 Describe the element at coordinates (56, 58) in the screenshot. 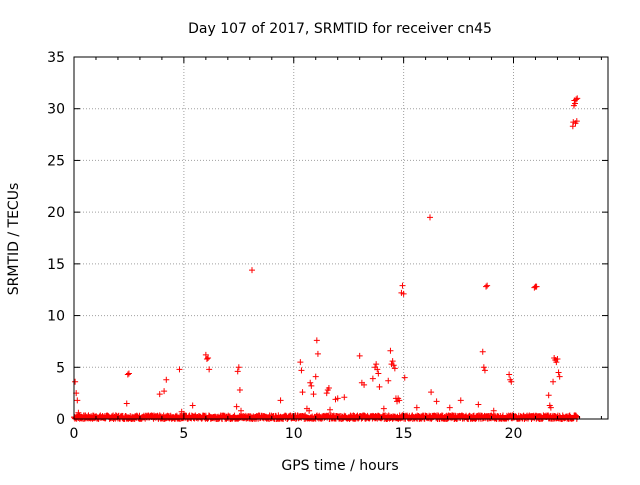

I see `y-tick-label: 35` at that location.